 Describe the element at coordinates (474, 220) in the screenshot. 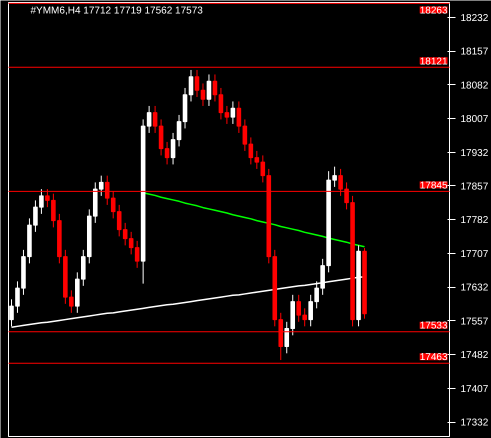

I see `y-tick-label: 17782` at that location.